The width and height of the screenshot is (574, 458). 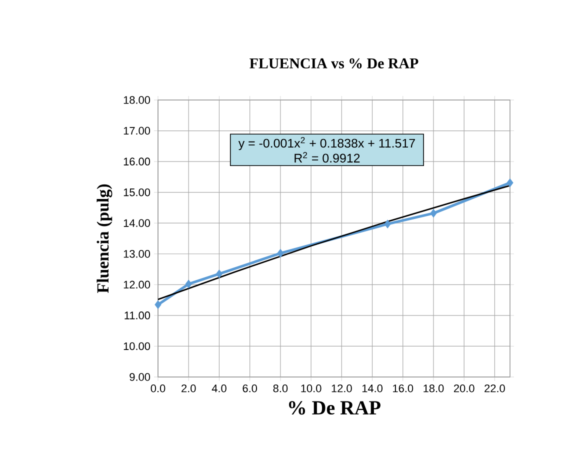 What do you see at coordinates (334, 408) in the screenshot?
I see `x-axis-title: % De RAP` at bounding box center [334, 408].